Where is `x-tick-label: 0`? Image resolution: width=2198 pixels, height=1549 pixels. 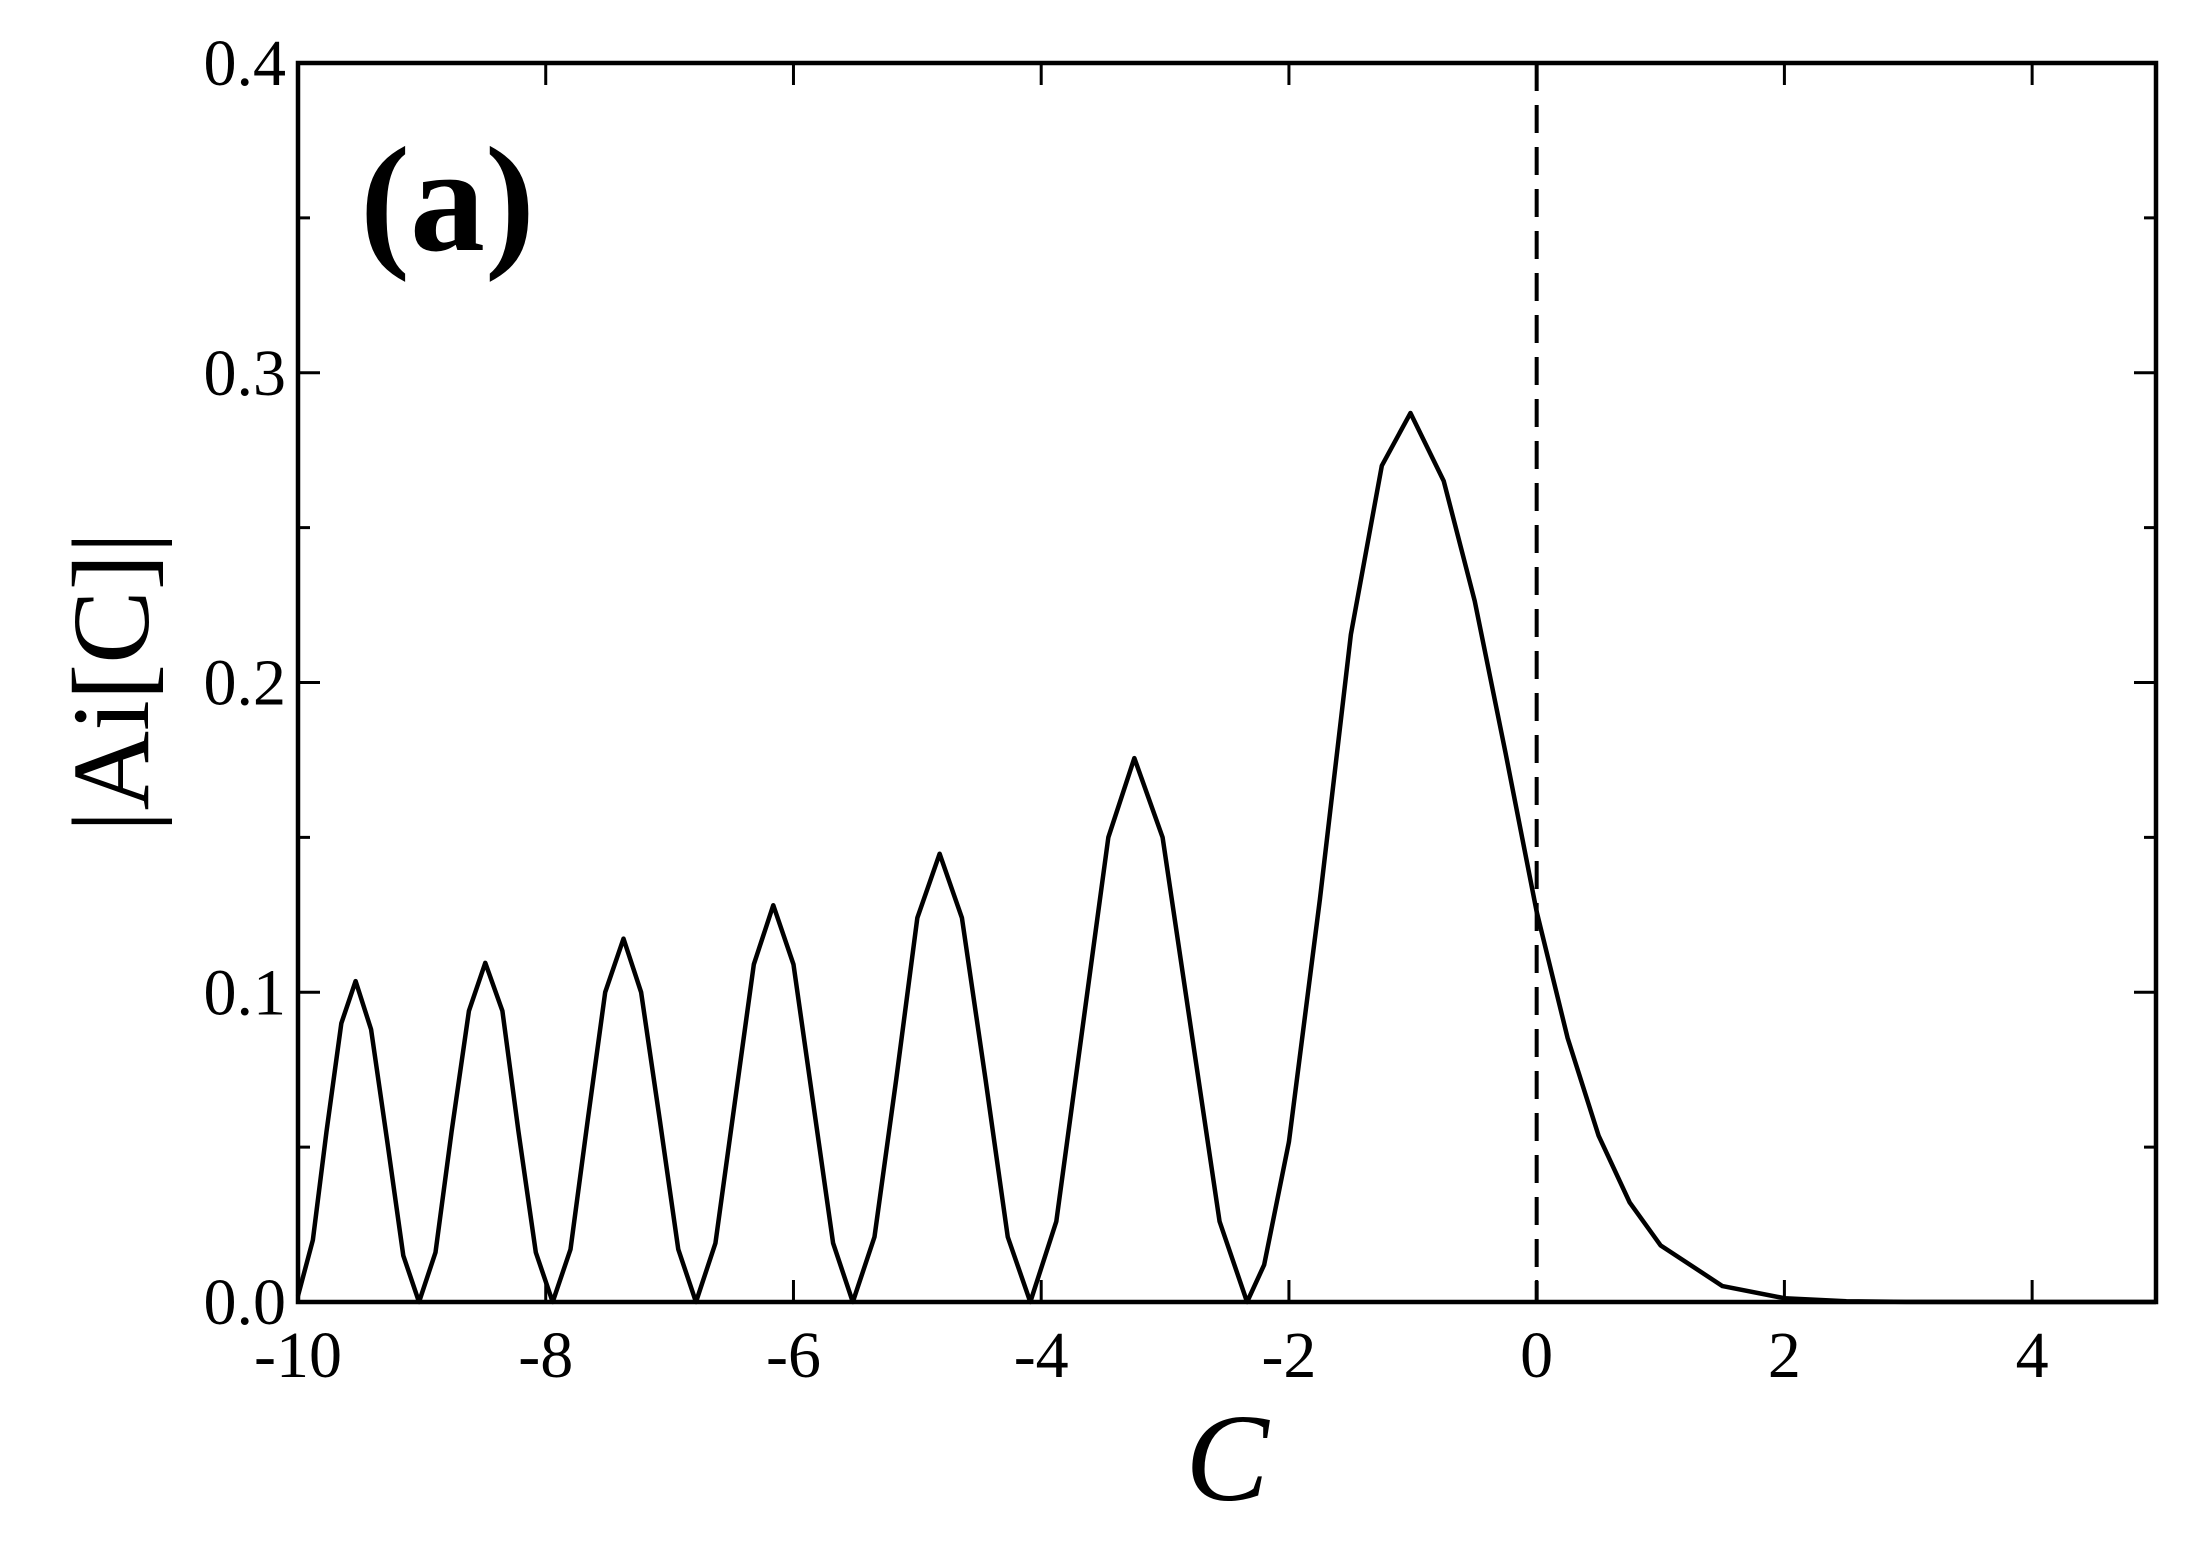
x-tick-label: 0 is located at coordinates (1536, 1355).